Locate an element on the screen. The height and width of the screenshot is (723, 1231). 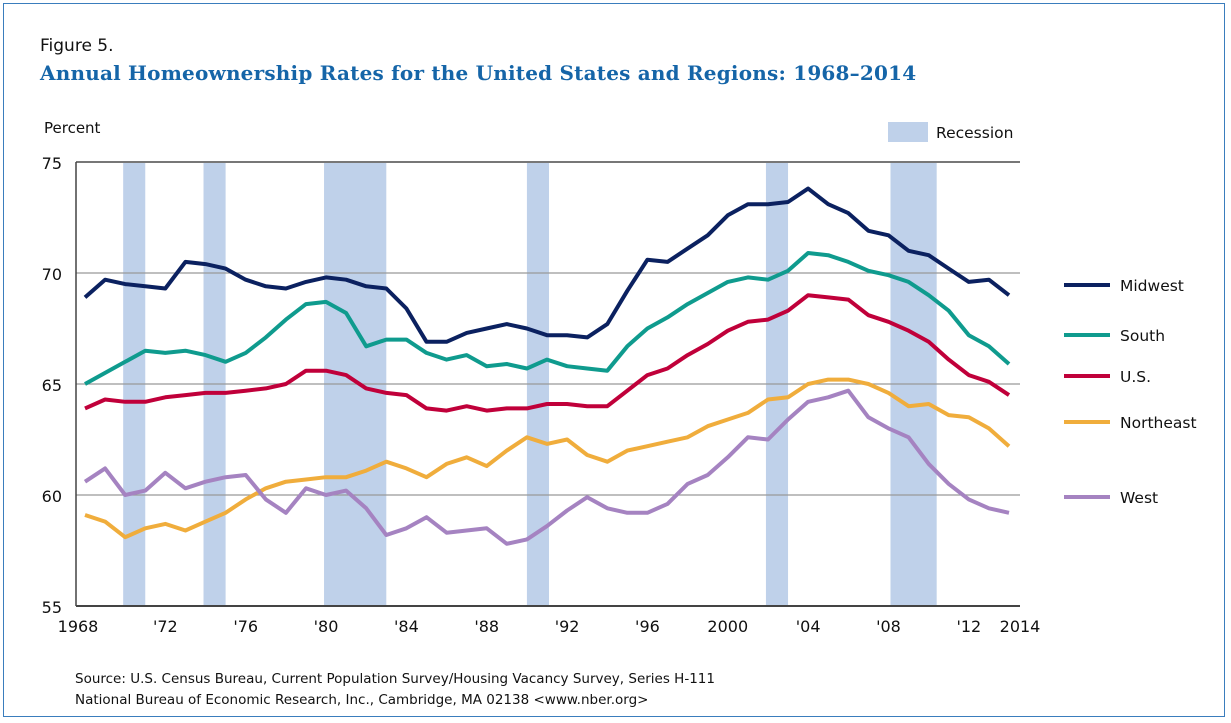
figure-label: Figure 5. is located at coordinates (77, 46).